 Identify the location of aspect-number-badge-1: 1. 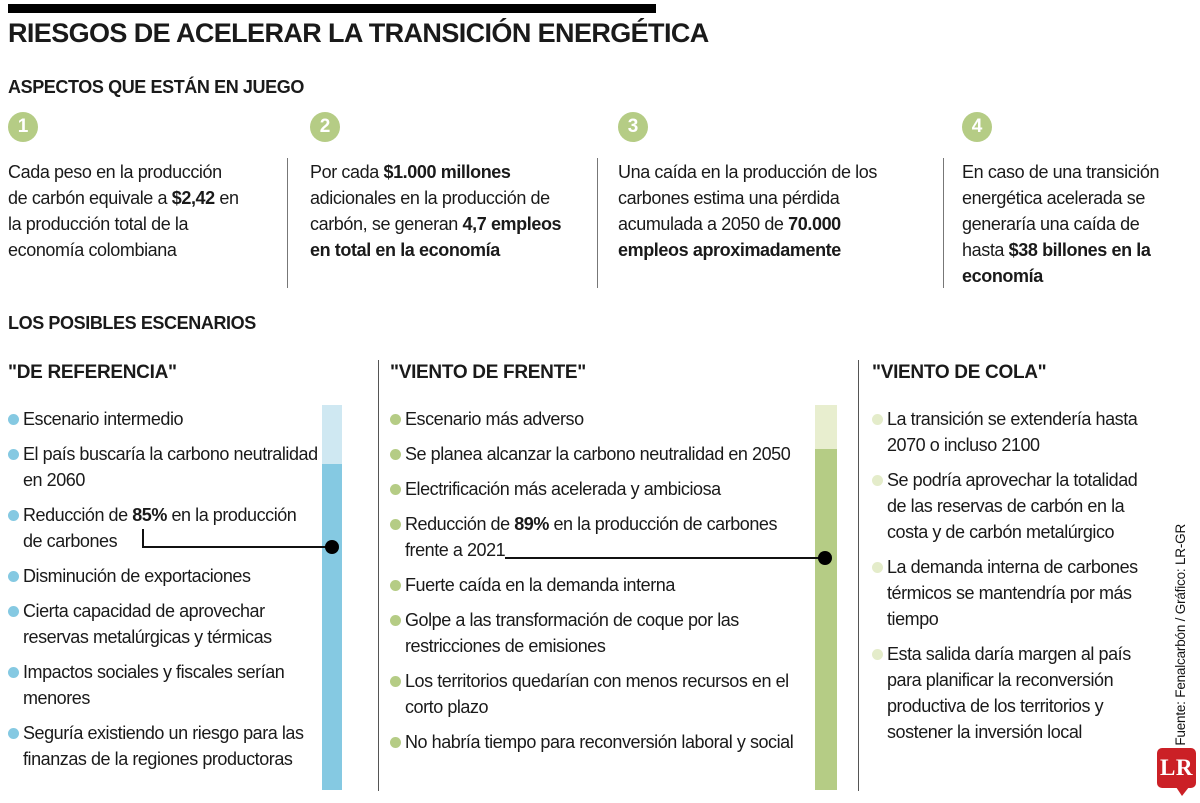
(23, 127).